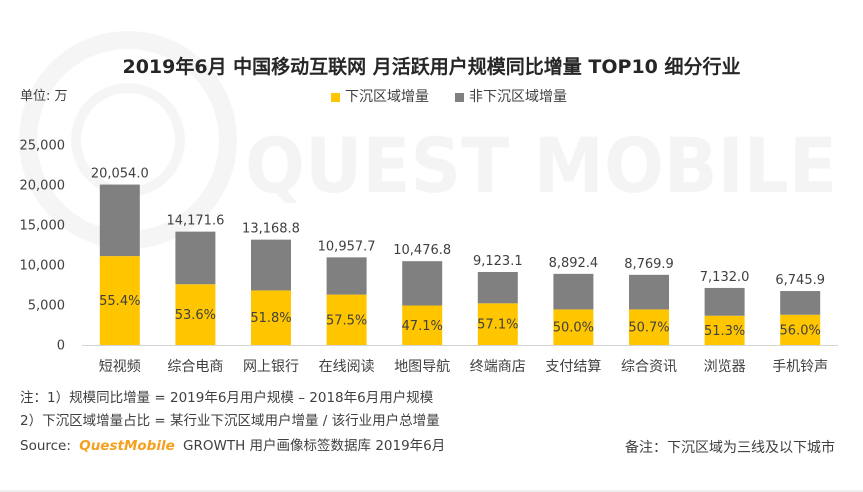 The height and width of the screenshot is (492, 863). I want to click on x-category-label: 终端商店, so click(498, 367).